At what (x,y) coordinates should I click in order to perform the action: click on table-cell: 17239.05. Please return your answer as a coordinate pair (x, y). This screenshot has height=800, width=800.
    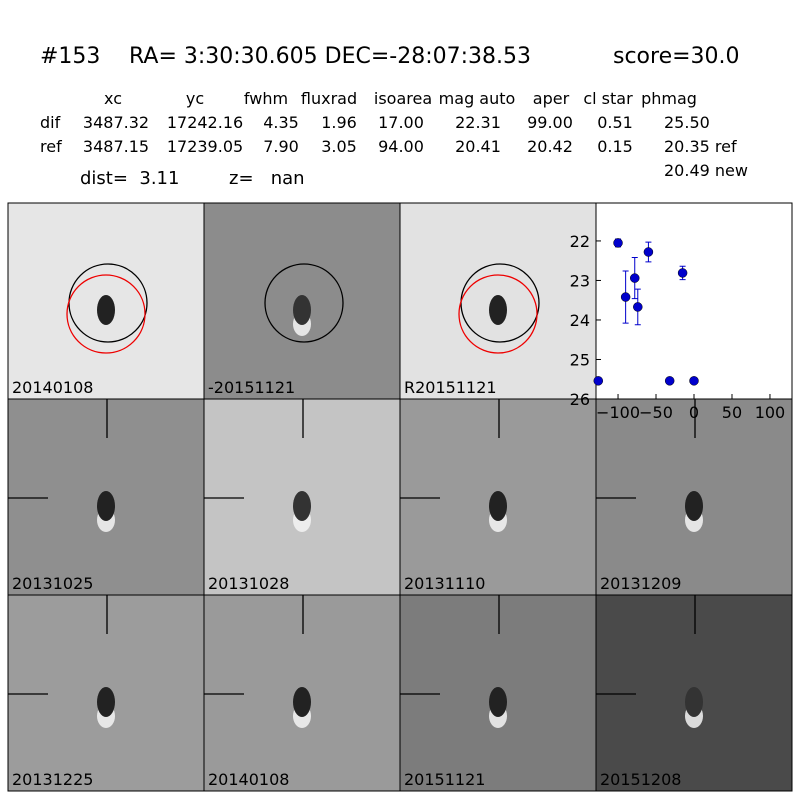
    Looking at the image, I should click on (205, 146).